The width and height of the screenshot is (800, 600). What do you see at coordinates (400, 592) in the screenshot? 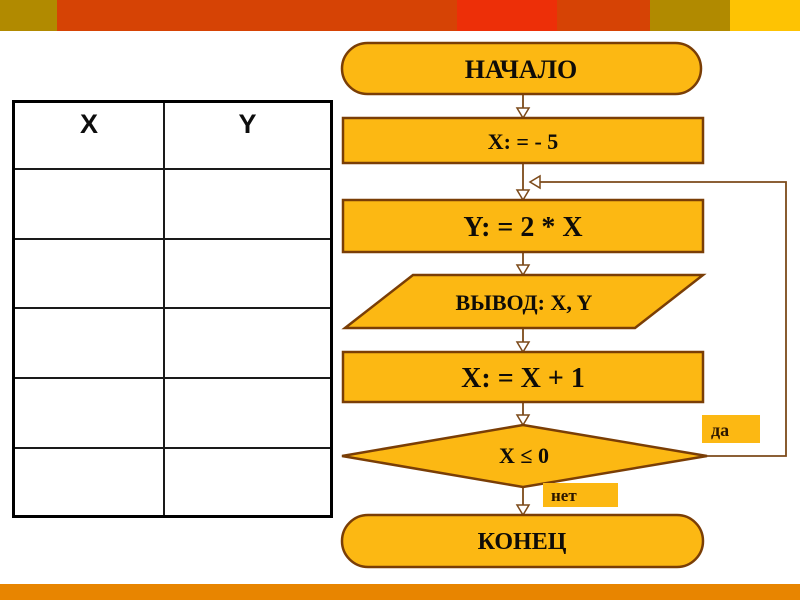
I see `bottom-banner` at bounding box center [400, 592].